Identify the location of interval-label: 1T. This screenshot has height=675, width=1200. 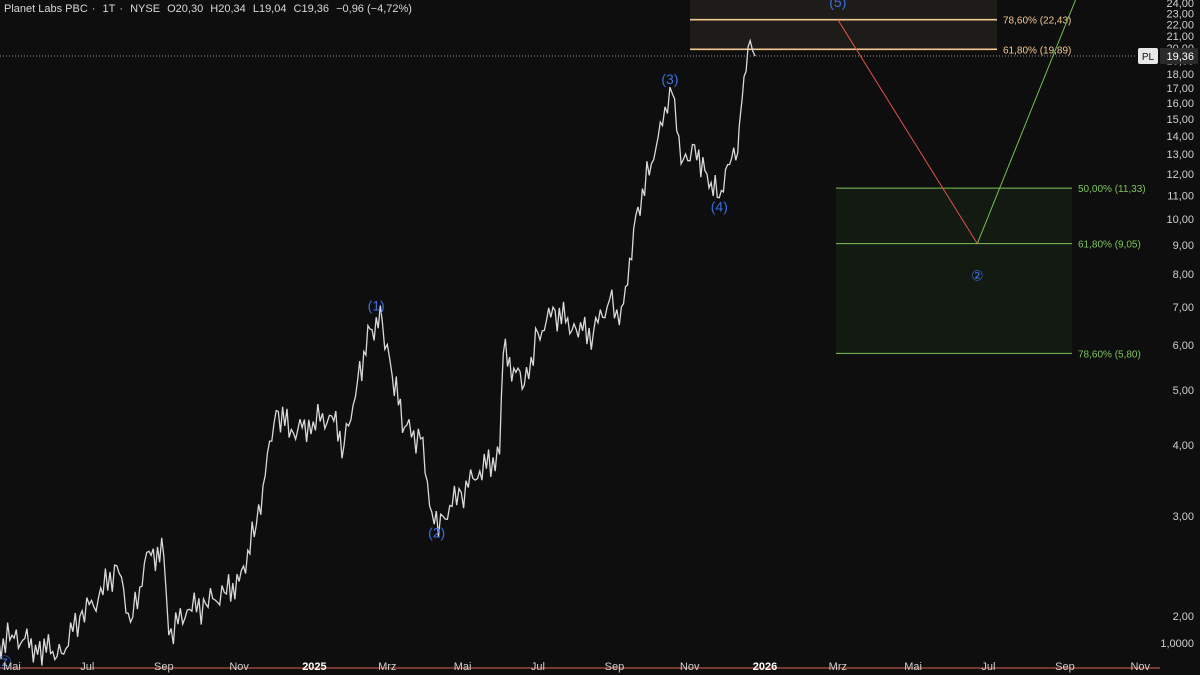
(109, 9).